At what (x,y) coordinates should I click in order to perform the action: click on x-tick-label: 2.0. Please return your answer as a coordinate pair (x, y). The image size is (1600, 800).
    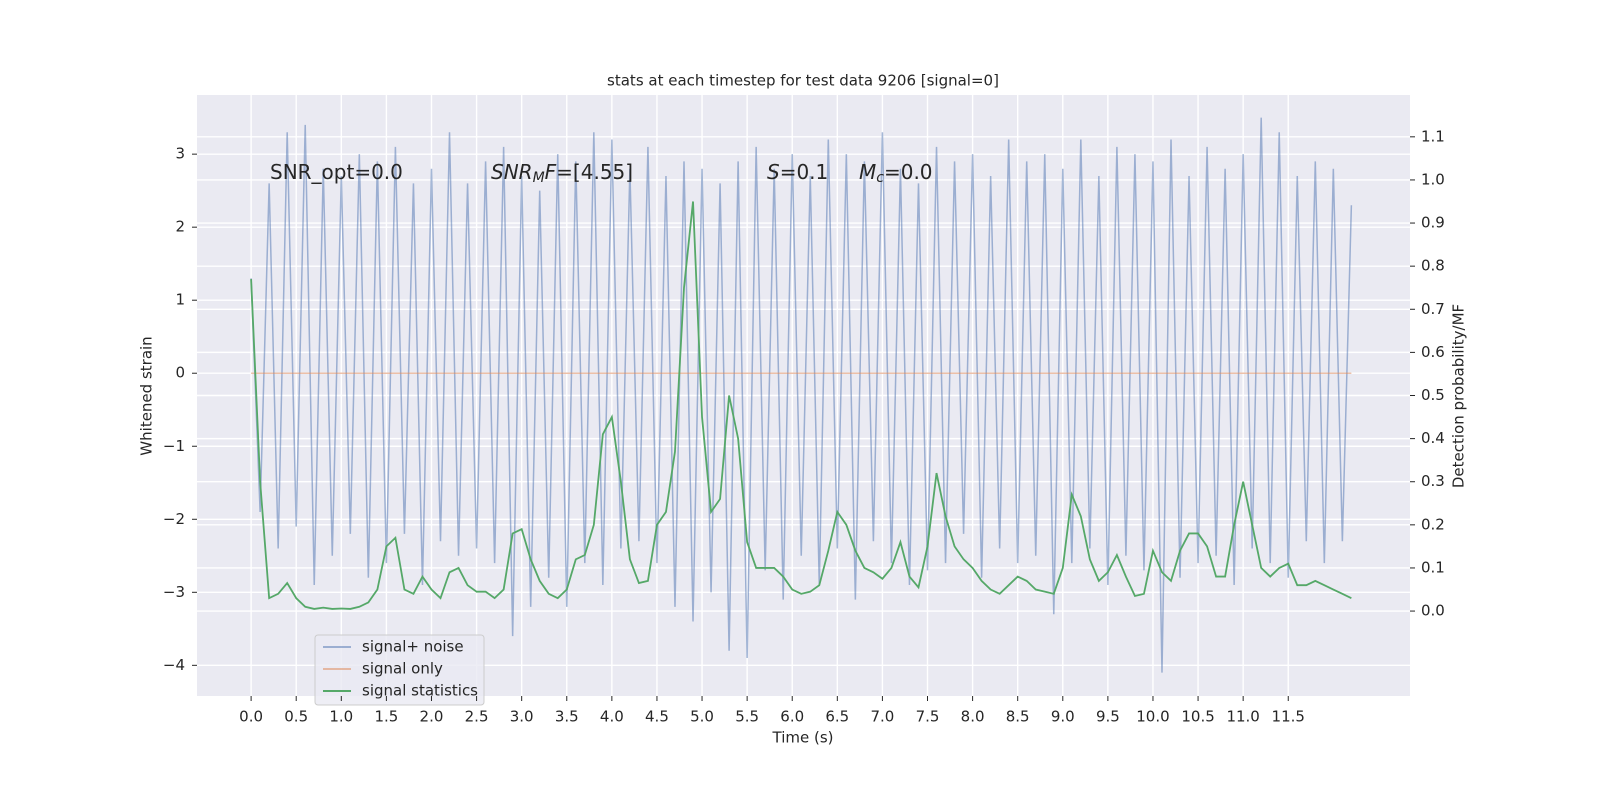
    Looking at the image, I should click on (432, 717).